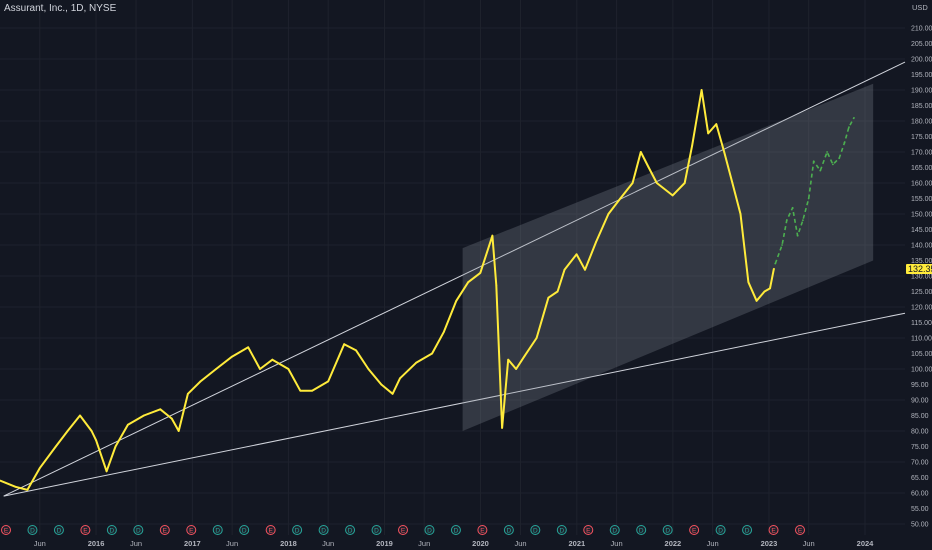 The height and width of the screenshot is (550, 932). I want to click on price-tick-label: 150.00, so click(921, 215).